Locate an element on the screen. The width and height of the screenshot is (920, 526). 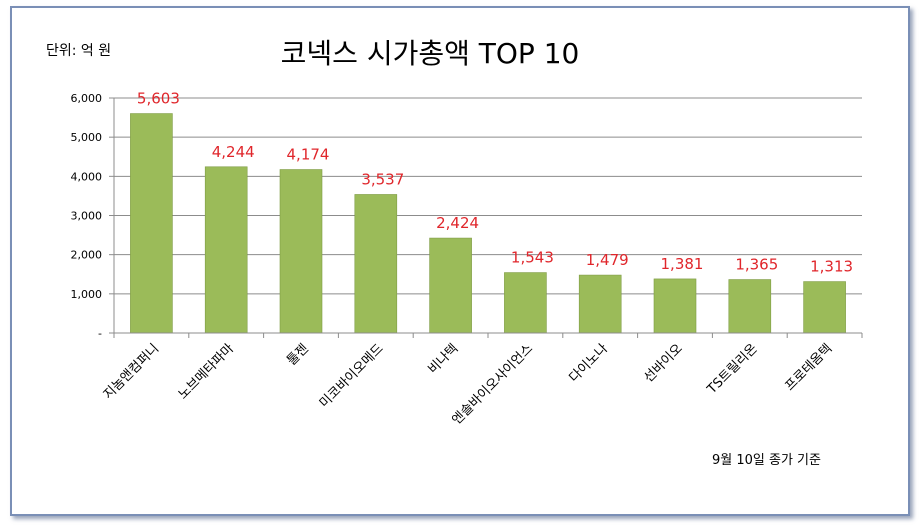
category-label: 선바이오 is located at coordinates (663, 363).